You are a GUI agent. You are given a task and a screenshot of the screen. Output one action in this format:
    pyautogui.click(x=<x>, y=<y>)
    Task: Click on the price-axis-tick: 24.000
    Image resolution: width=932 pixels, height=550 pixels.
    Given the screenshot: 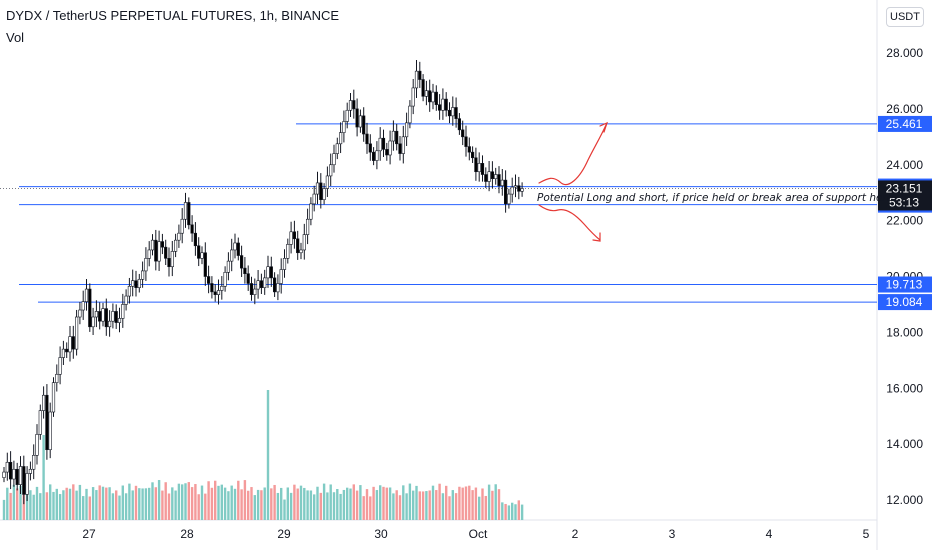 What is the action you would take?
    pyautogui.click(x=904, y=165)
    